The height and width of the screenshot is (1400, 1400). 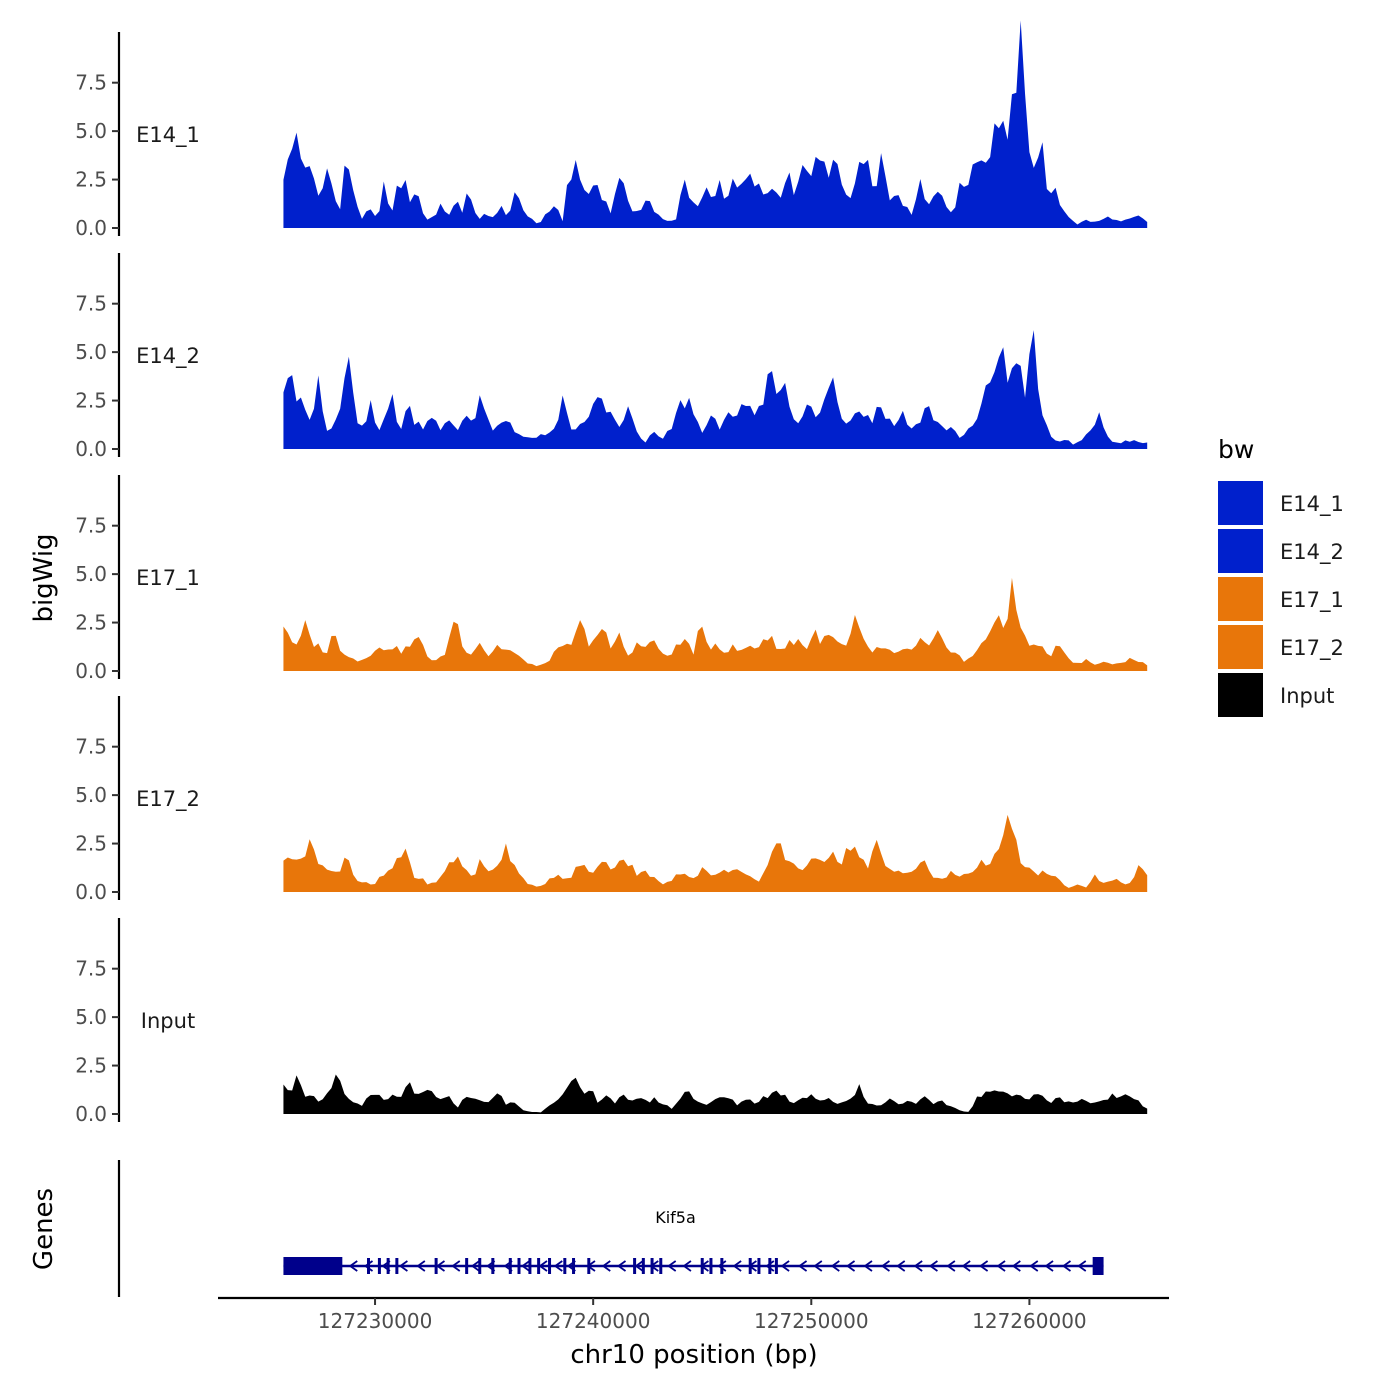 I want to click on gene-track-panel: Kif5a, so click(x=610, y=1228).